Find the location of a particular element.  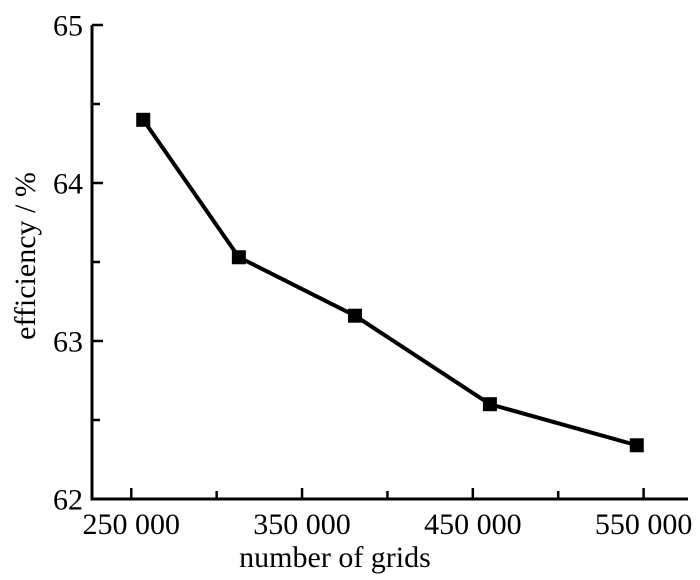

y-tick-label: 63 is located at coordinates (68, 342).